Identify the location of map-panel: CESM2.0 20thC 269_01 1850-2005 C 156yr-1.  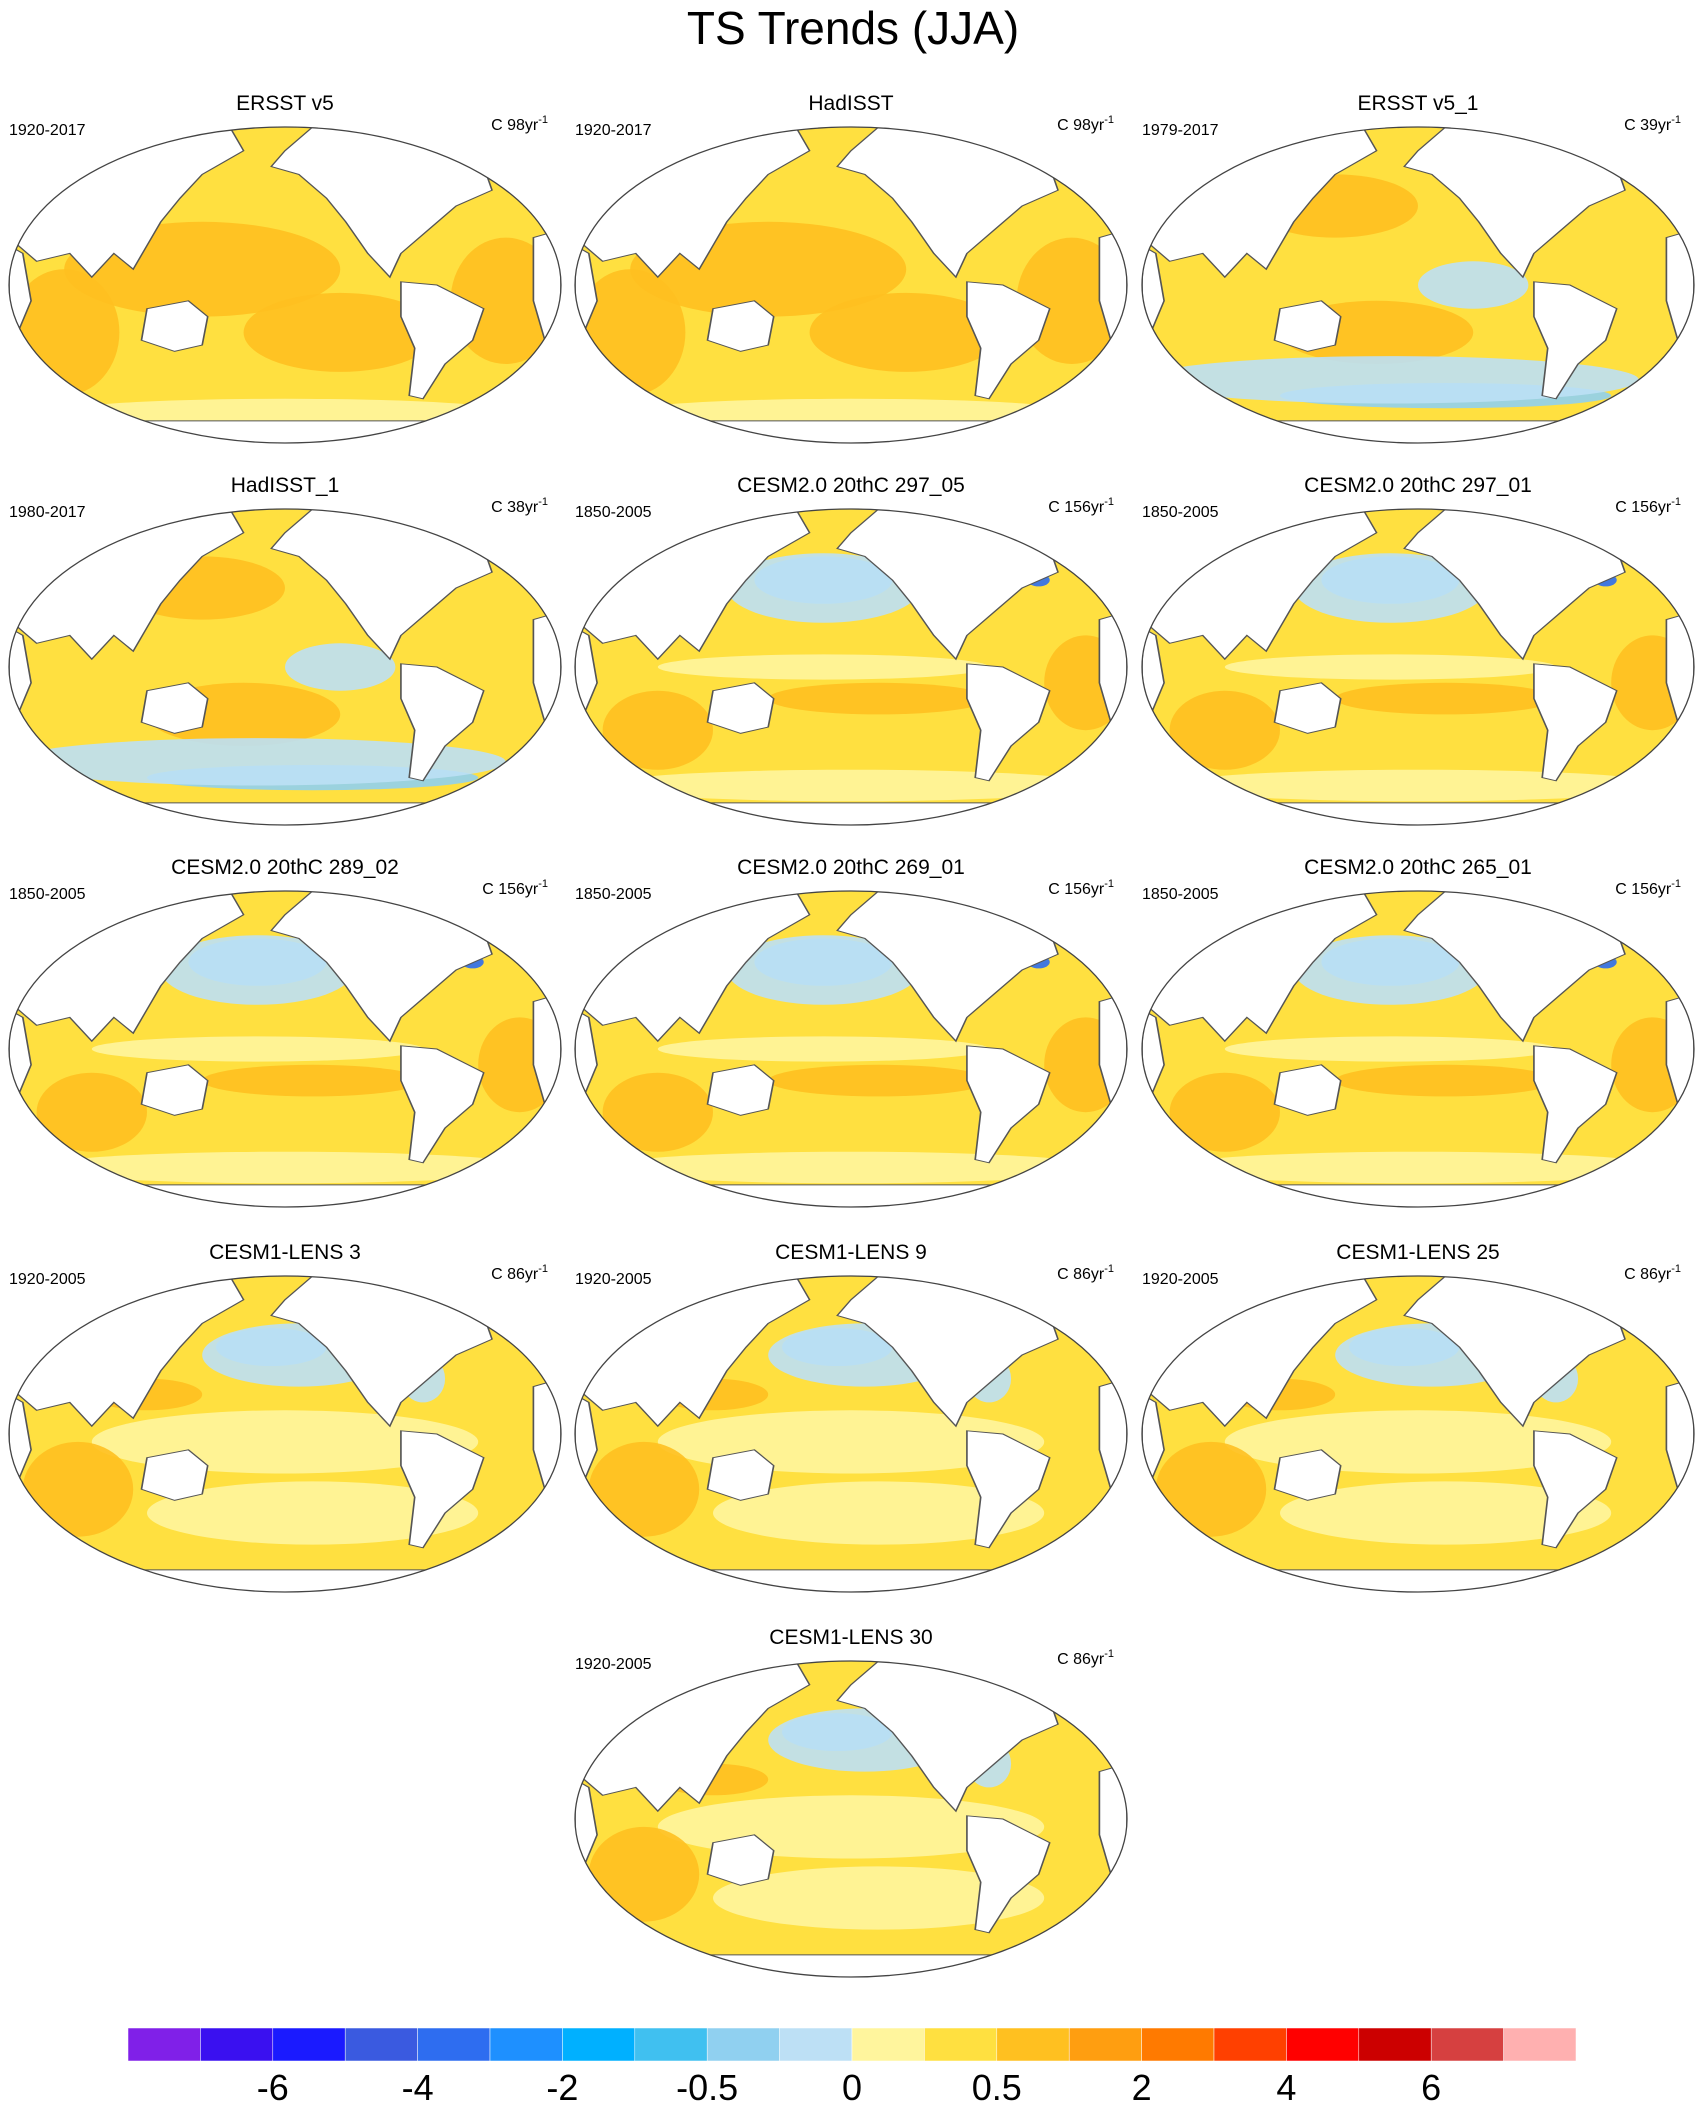
(851, 1032).